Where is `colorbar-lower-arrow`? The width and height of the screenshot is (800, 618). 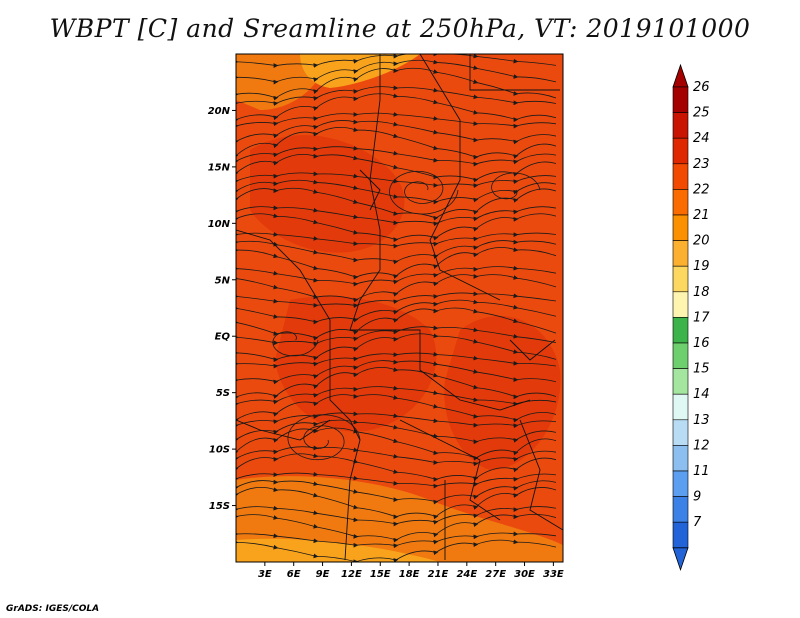
colorbar-lower-arrow is located at coordinates (680, 559).